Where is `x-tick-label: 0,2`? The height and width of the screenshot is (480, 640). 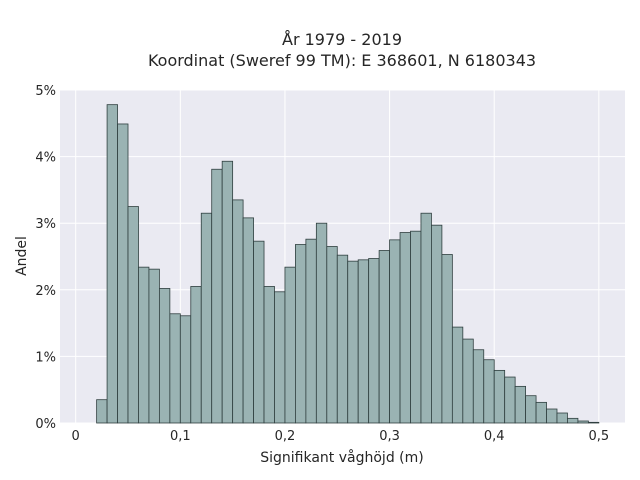 x-tick-label: 0,2 is located at coordinates (285, 436).